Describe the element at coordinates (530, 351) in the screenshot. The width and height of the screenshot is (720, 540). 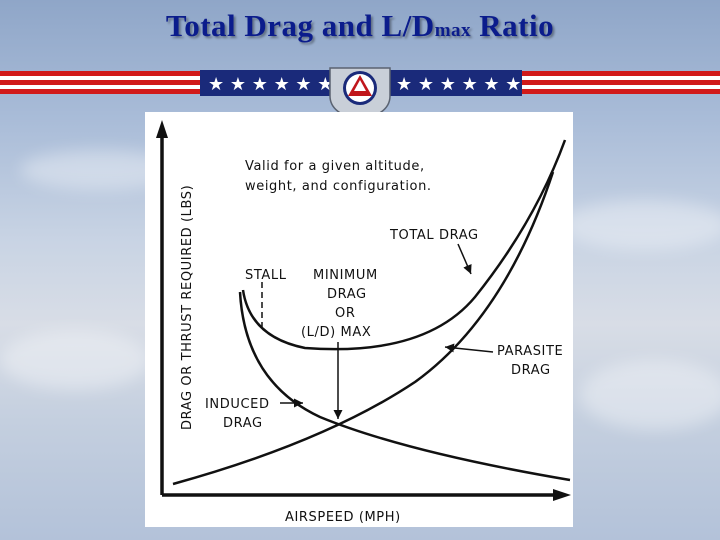
I see `parasite-drag-label-1: PARASITE` at that location.